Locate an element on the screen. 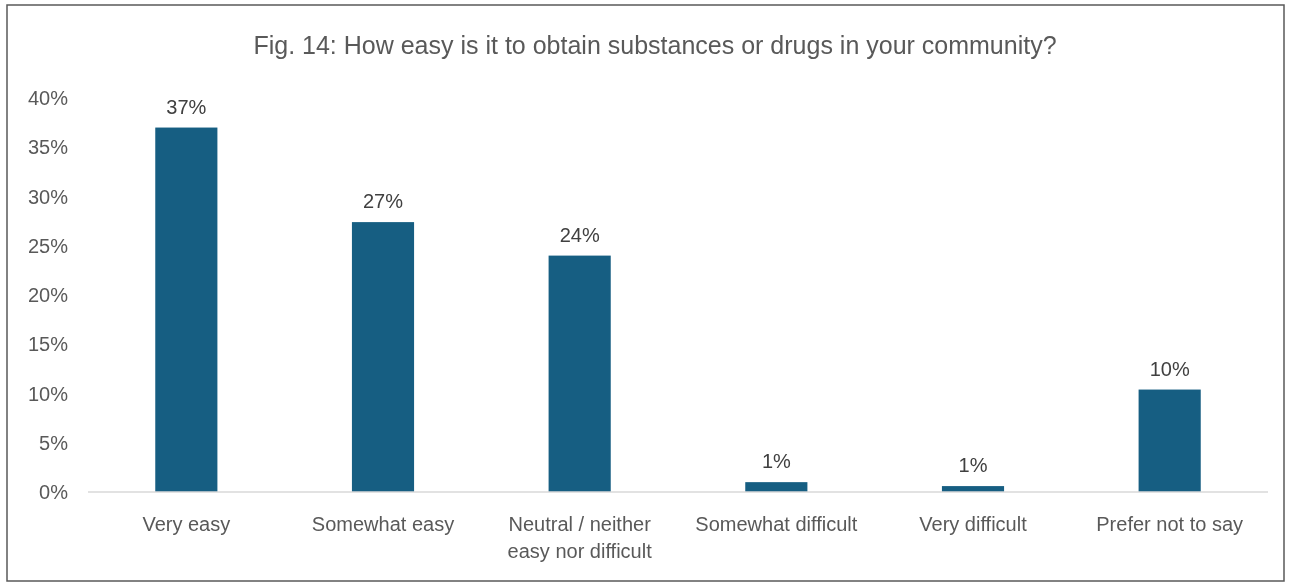 The height and width of the screenshot is (586, 1290). y-tick-label: 35% is located at coordinates (48, 147).